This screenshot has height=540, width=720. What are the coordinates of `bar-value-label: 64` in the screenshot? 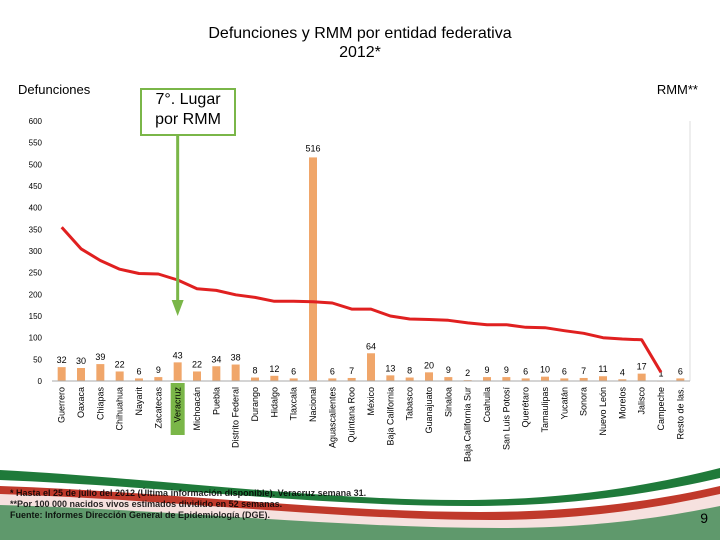 It's located at (371, 346).